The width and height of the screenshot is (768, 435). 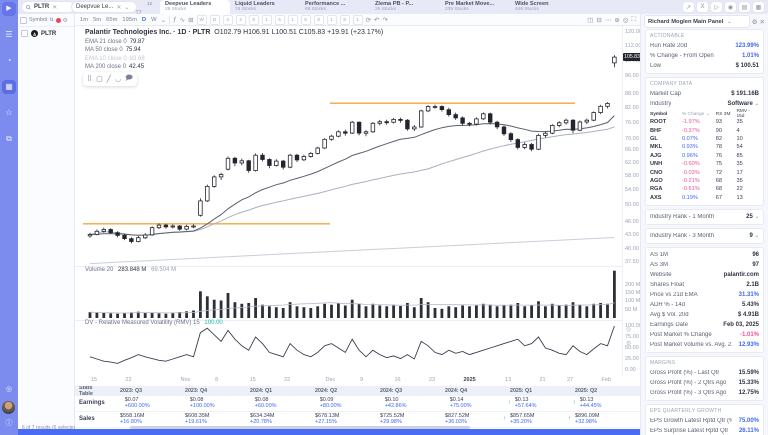 What do you see at coordinates (51, 20) in the screenshot?
I see `sort-icon: ⇅` at bounding box center [51, 20].